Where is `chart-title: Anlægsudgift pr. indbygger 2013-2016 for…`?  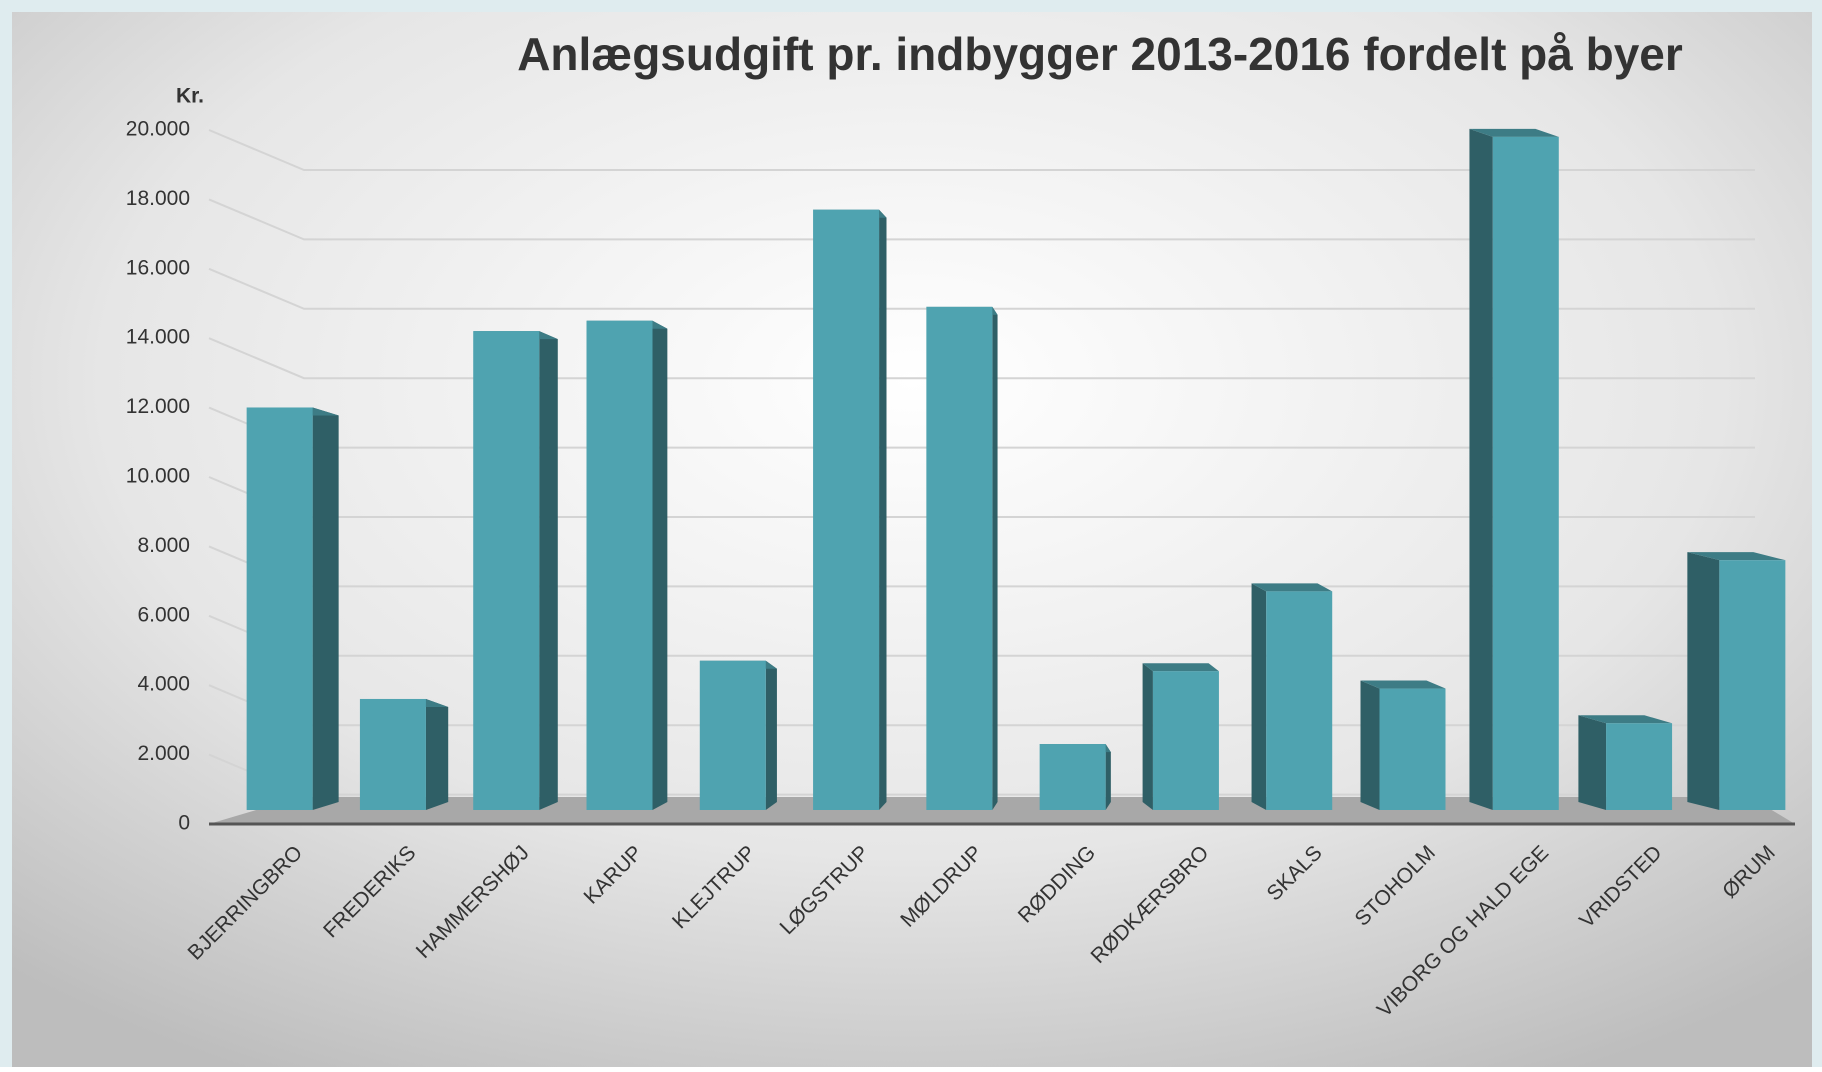
chart-title: Anlægsudgift pr. indbygger 2013-2016 for… is located at coordinates (1100, 54).